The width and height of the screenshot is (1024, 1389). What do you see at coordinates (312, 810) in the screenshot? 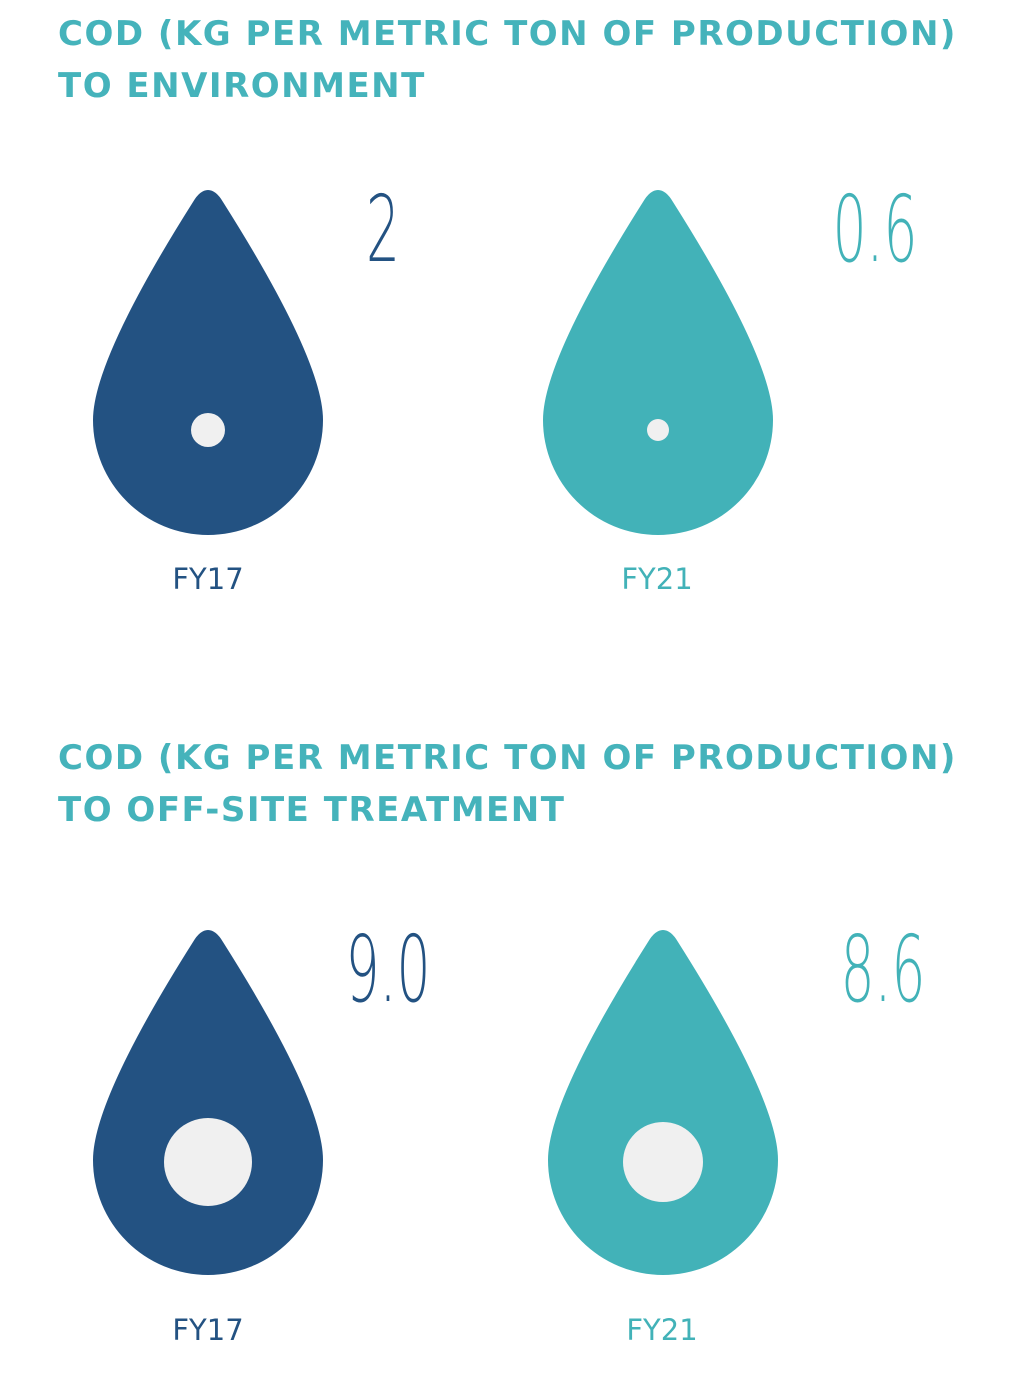
I see `title-line-2: TO OFF-SITE TREATMENT` at bounding box center [312, 810].